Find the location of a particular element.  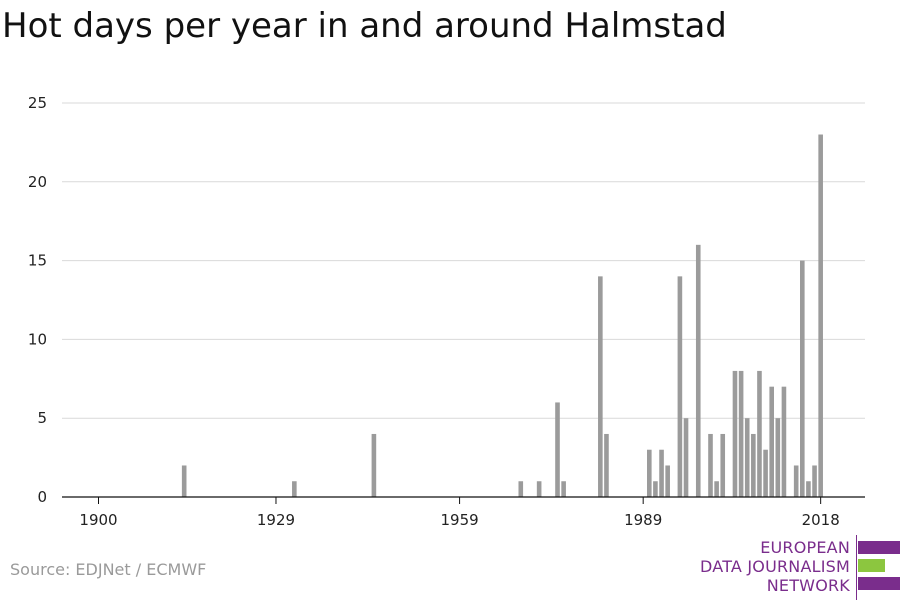

bar-1972 is located at coordinates (539, 489).